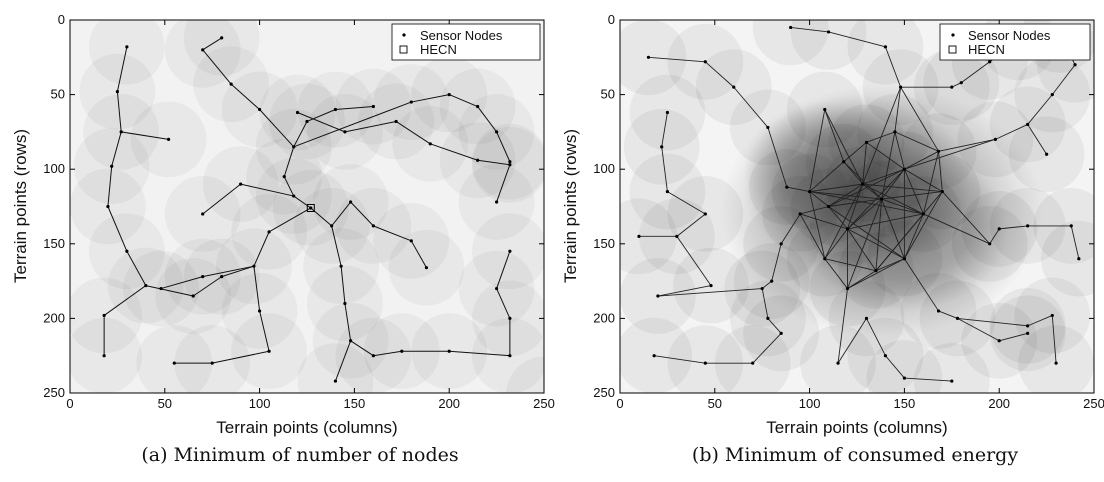  Describe the element at coordinates (544, 403) in the screenshot. I see `x-tick-label: 250` at that location.